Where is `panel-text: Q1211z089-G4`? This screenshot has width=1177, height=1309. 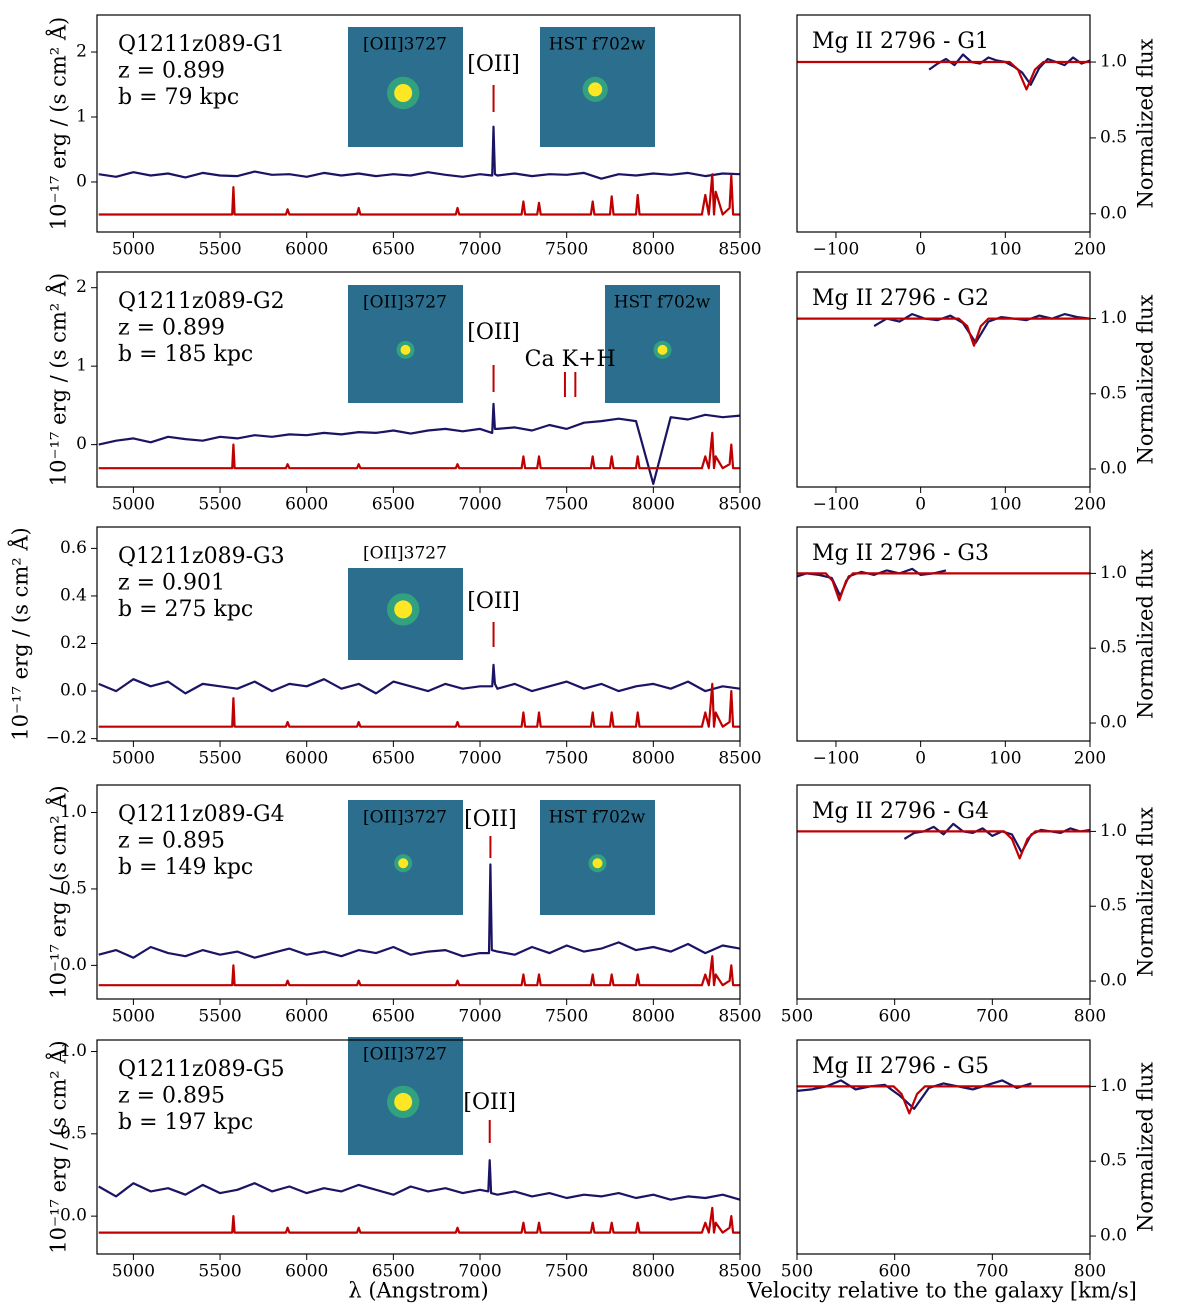
panel-text: Q1211z089-G4 is located at coordinates (201, 814).